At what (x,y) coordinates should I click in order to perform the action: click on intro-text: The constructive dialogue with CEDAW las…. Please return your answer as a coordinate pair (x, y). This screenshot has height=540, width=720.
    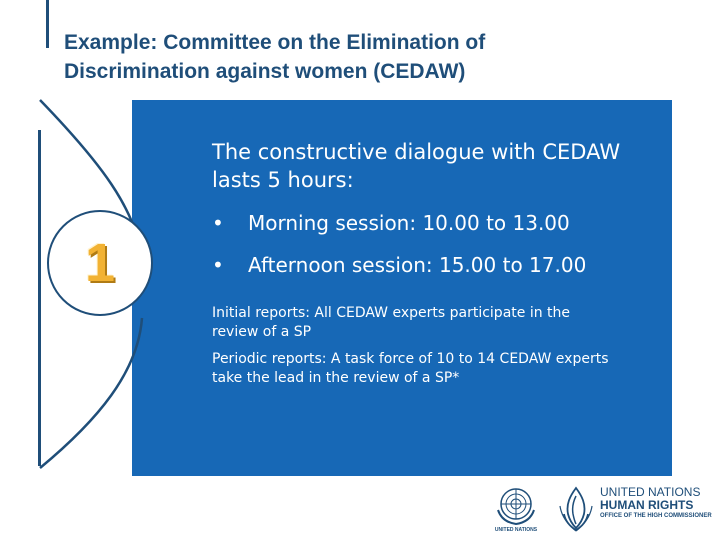
    Looking at the image, I should click on (442, 166).